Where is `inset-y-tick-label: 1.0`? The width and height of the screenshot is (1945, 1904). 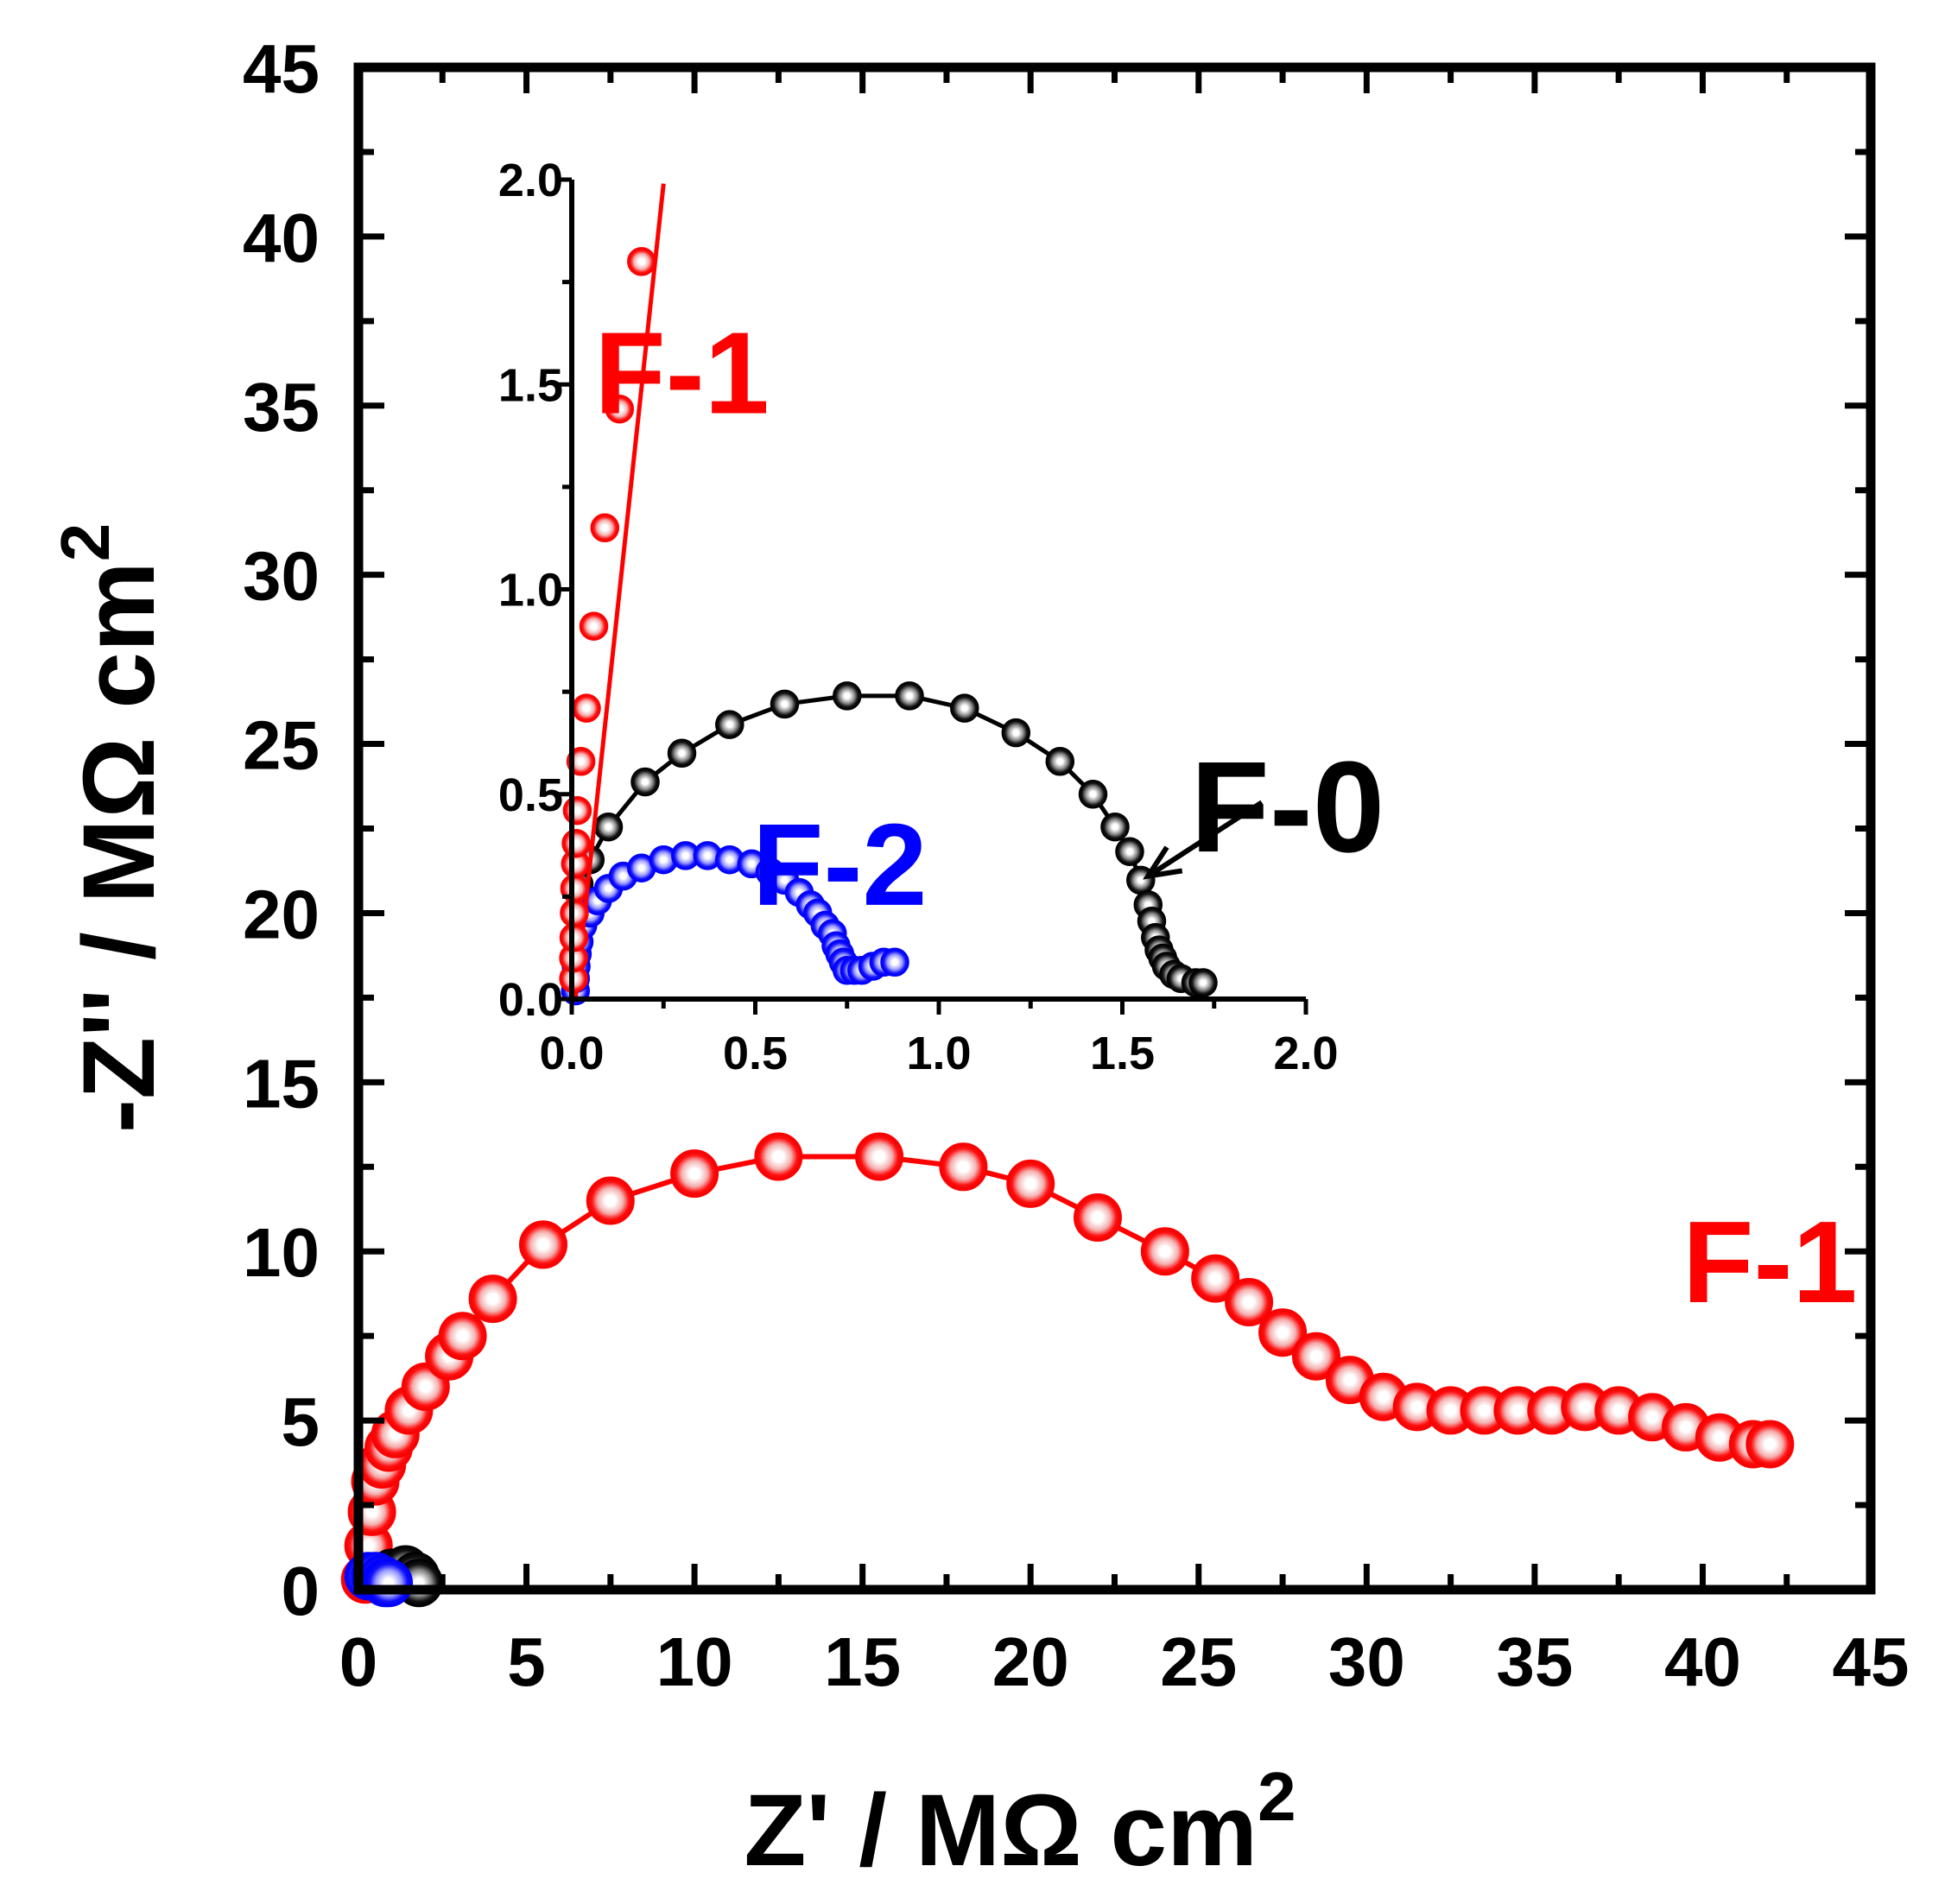 inset-y-tick-label: 1.0 is located at coordinates (530, 591).